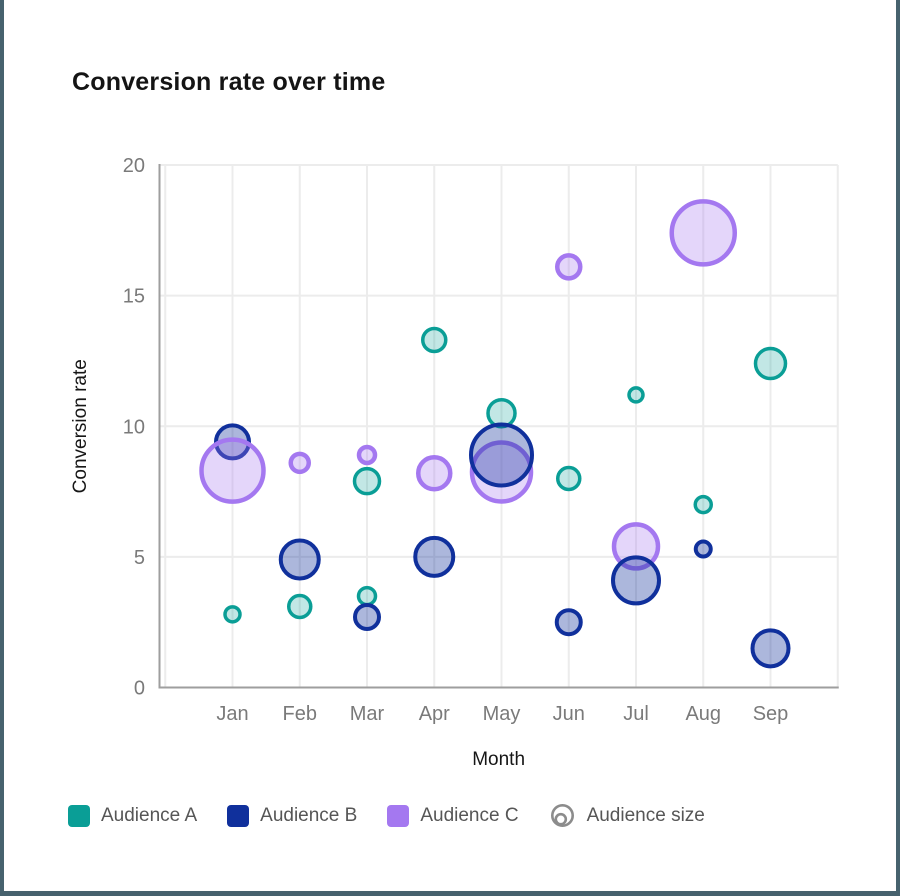  I want to click on bubble-audience-a-sep, so click(770, 363).